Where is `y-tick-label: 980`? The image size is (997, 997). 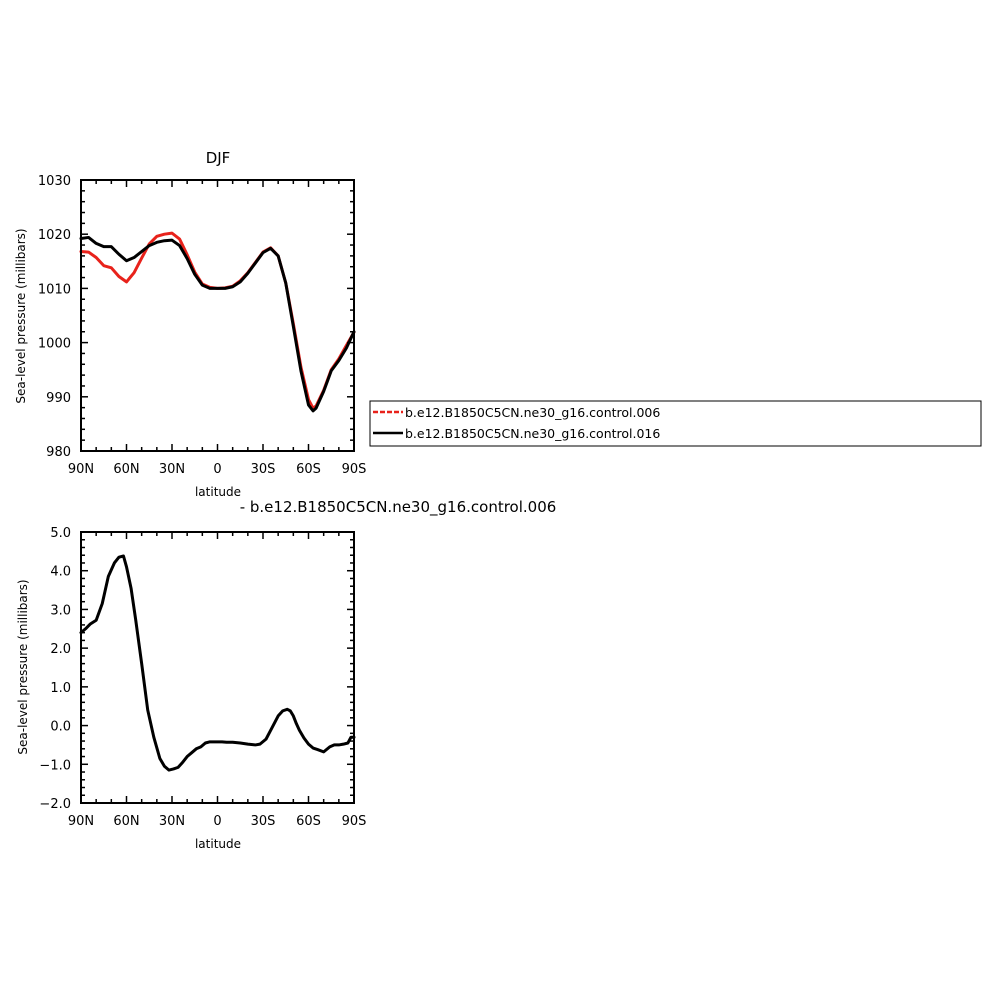 y-tick-label: 980 is located at coordinates (58, 452).